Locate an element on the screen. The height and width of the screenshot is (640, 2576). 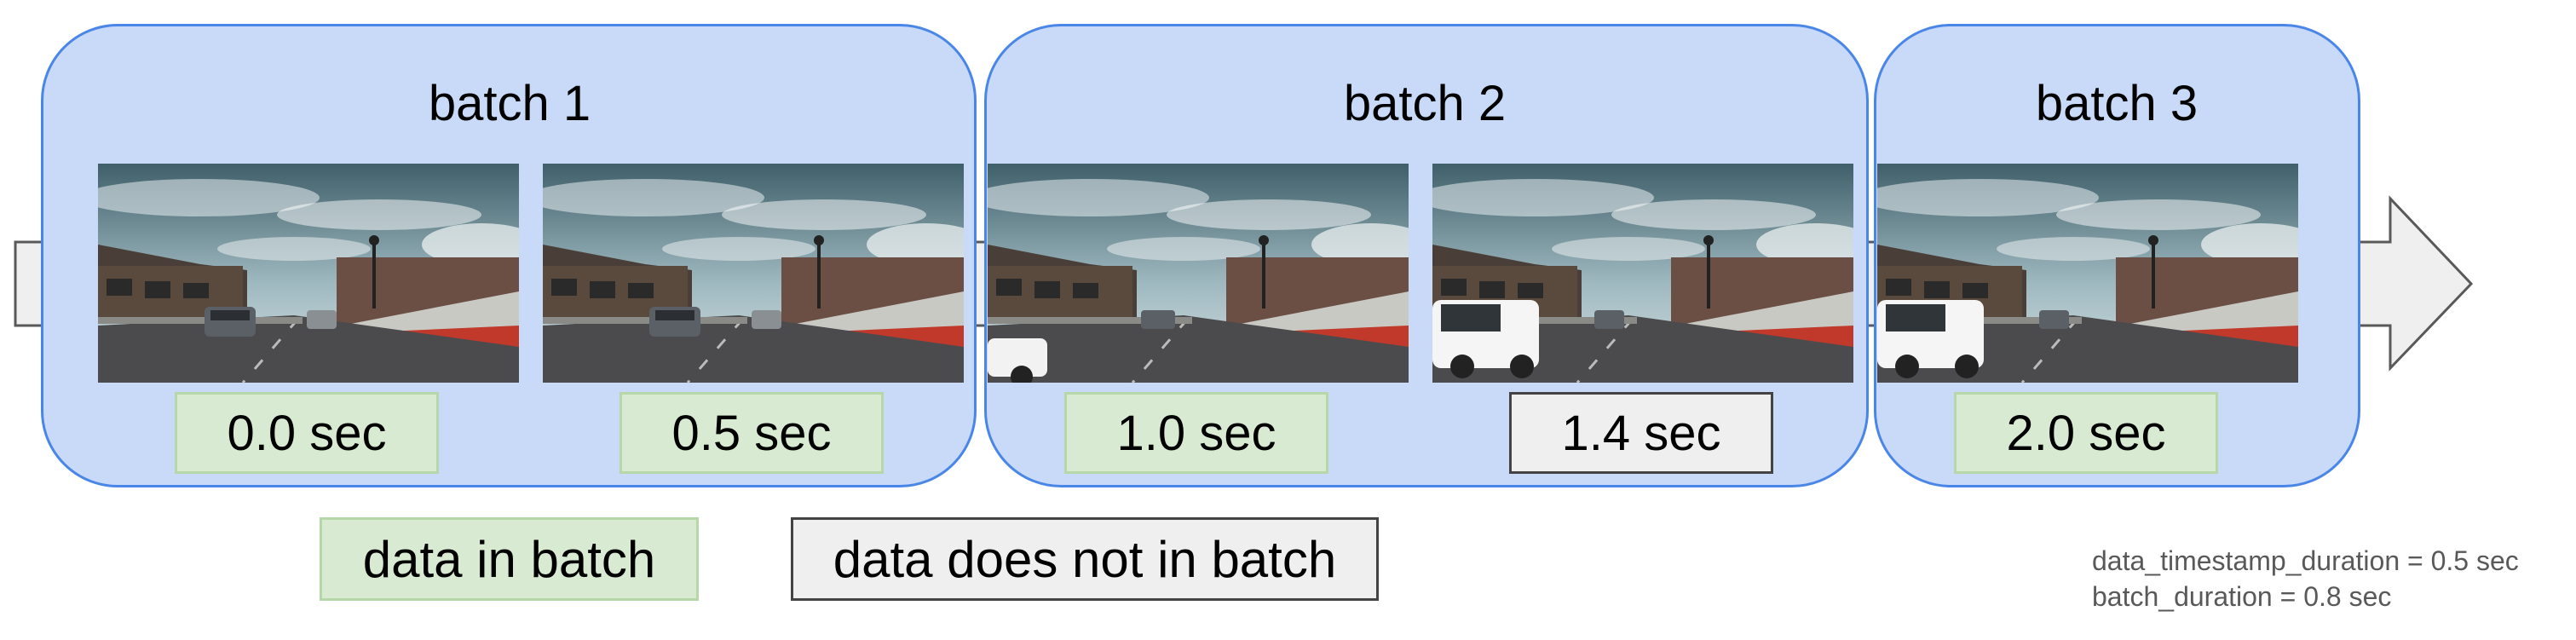
legend-not-in-batch: data does not in batch is located at coordinates (1085, 559).